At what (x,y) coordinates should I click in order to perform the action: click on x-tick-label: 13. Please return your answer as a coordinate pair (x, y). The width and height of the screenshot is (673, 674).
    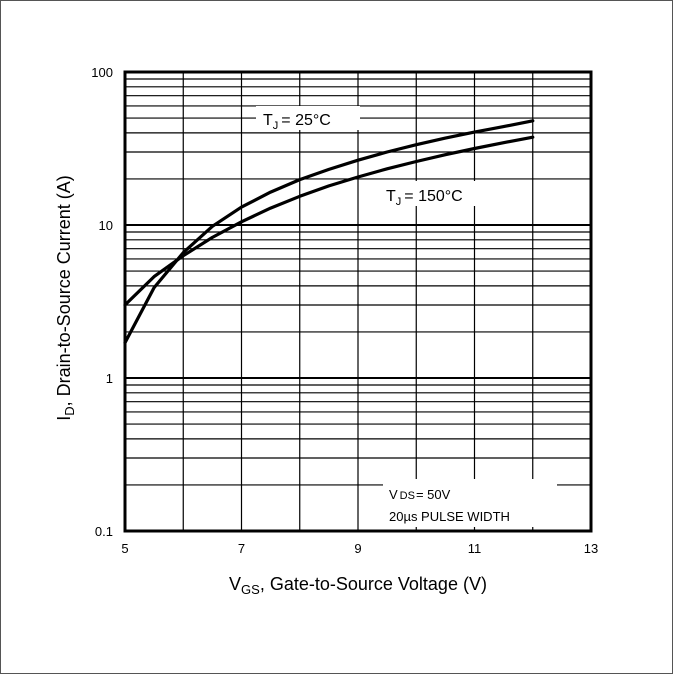
    Looking at the image, I should click on (591, 548).